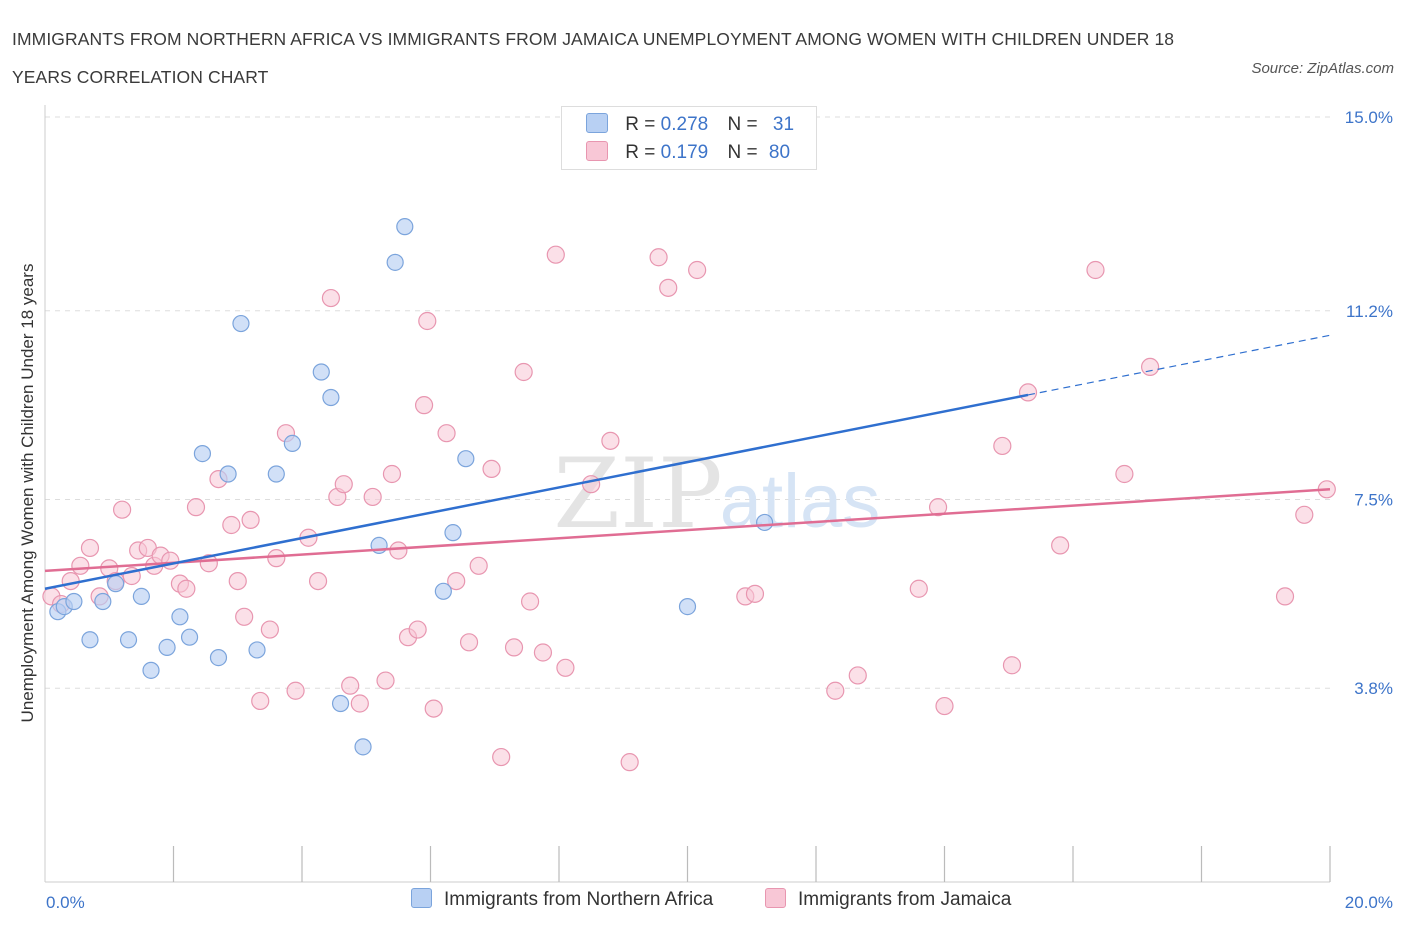 The width and height of the screenshot is (1406, 930). Describe the element at coordinates (1373, 688) in the screenshot. I see `y-tick-label-0: 3.8%` at that location.